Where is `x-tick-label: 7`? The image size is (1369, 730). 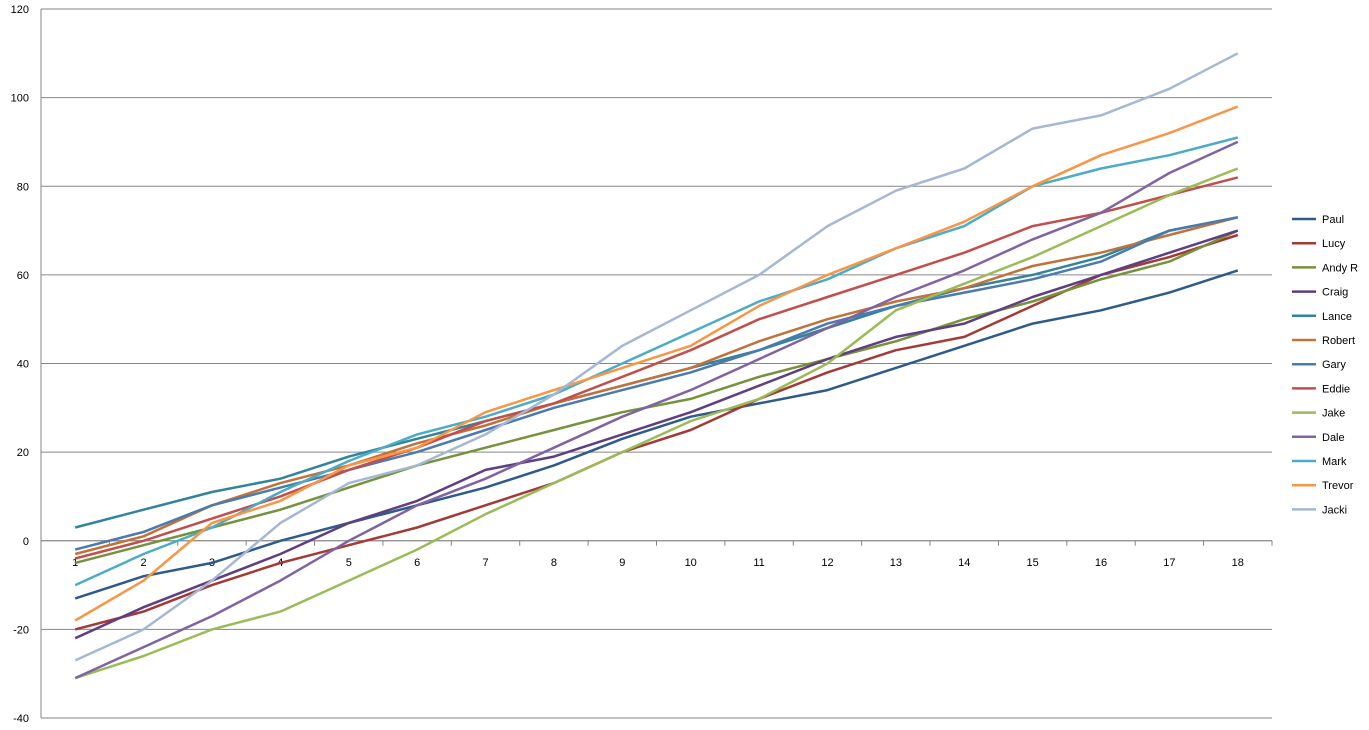
x-tick-label: 7 is located at coordinates (485, 563).